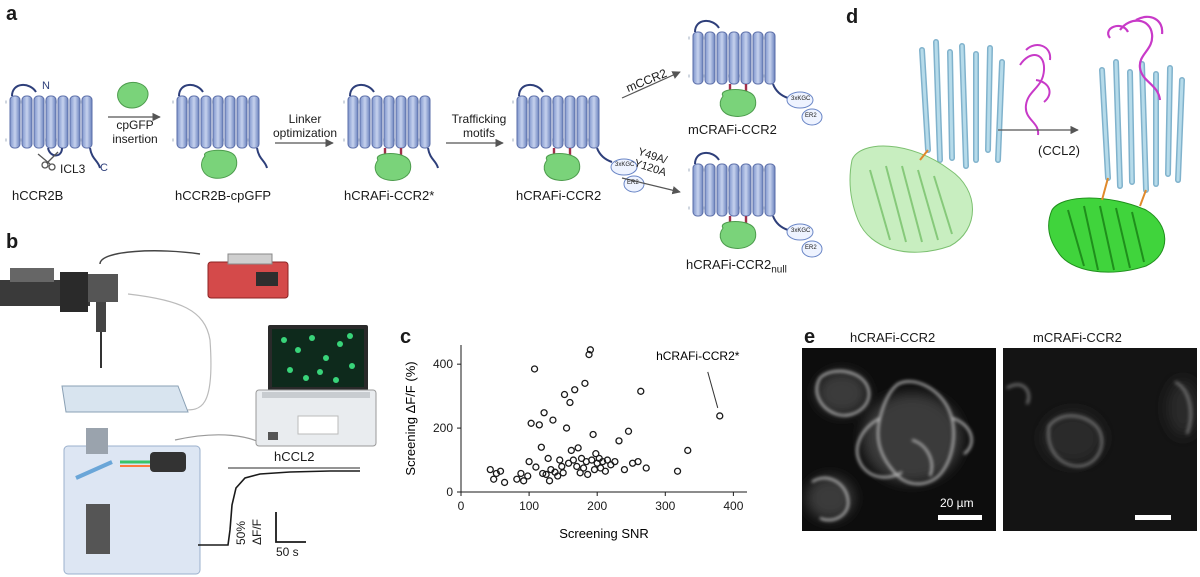 The width and height of the screenshot is (1200, 577). I want to click on construct-hcrafi-ccr2-null: hCRAFi-CCR2null, so click(736, 266).